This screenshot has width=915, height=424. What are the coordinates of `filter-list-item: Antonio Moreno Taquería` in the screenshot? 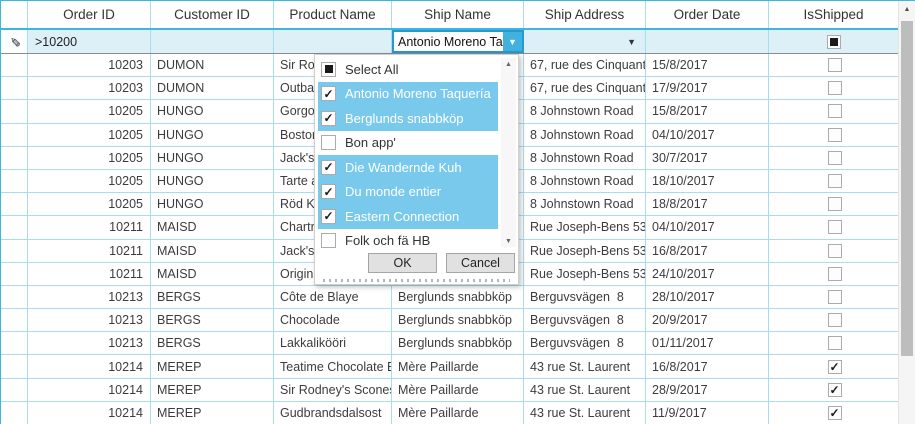 It's located at (408, 93).